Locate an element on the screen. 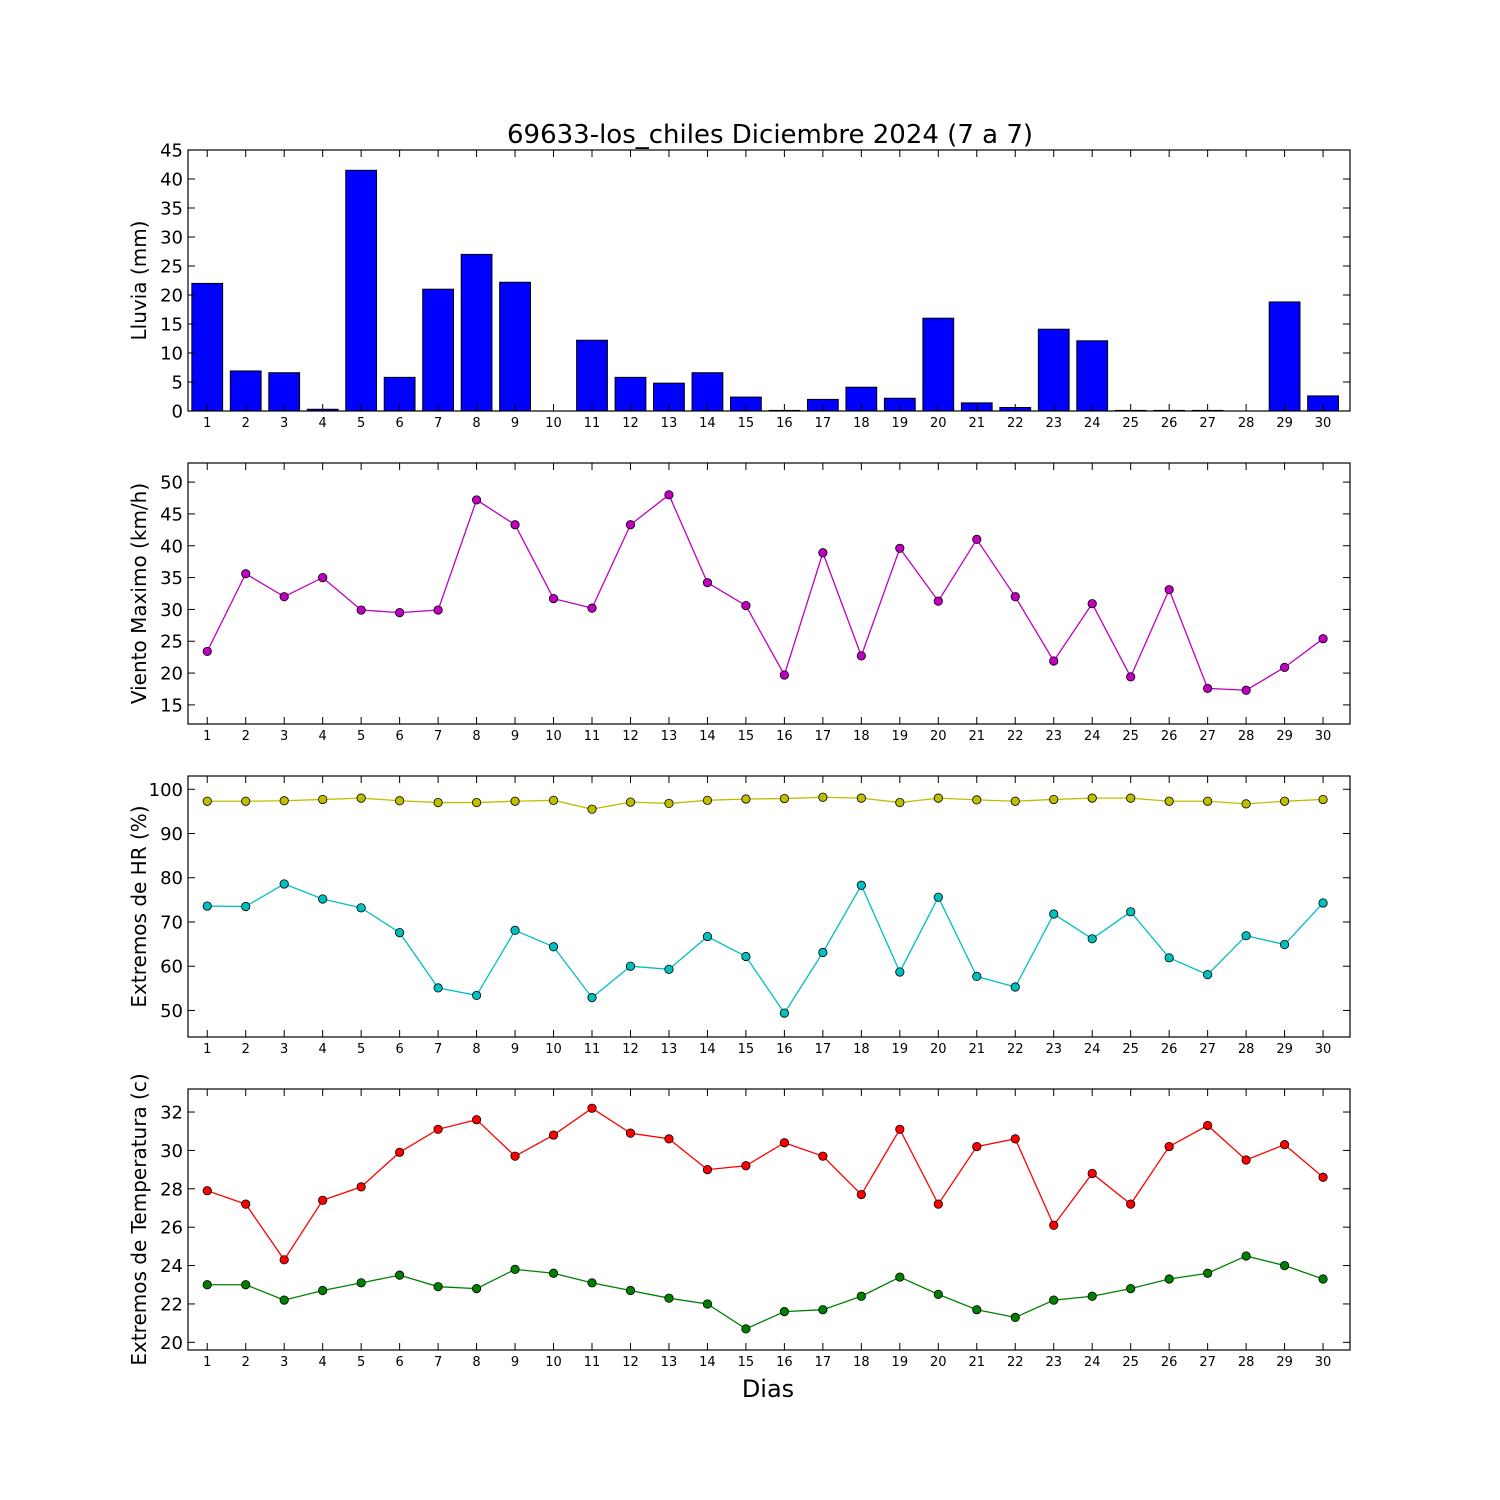 The height and width of the screenshot is (1500, 1500). x-tick-label: 15 is located at coordinates (746, 1362).